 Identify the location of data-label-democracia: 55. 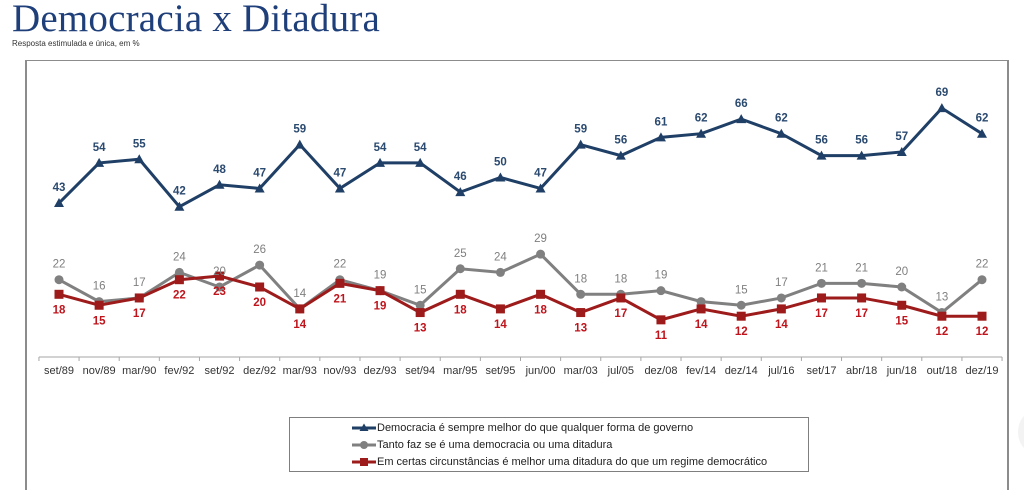
(139, 144).